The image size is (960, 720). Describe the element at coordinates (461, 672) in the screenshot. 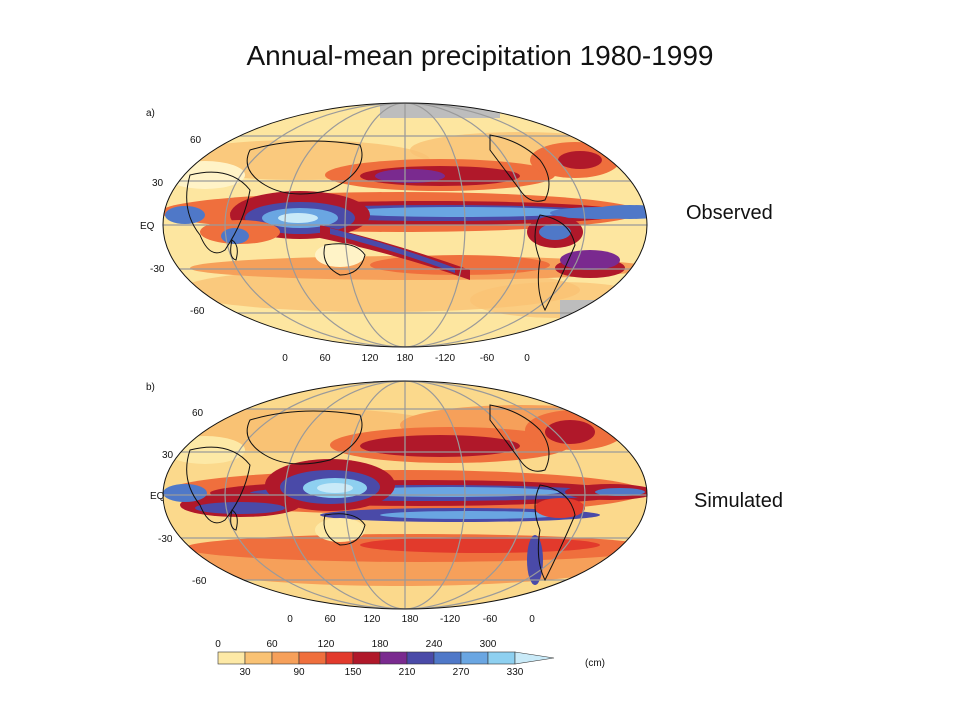

I see `colorbar-bottom-label: 270` at that location.